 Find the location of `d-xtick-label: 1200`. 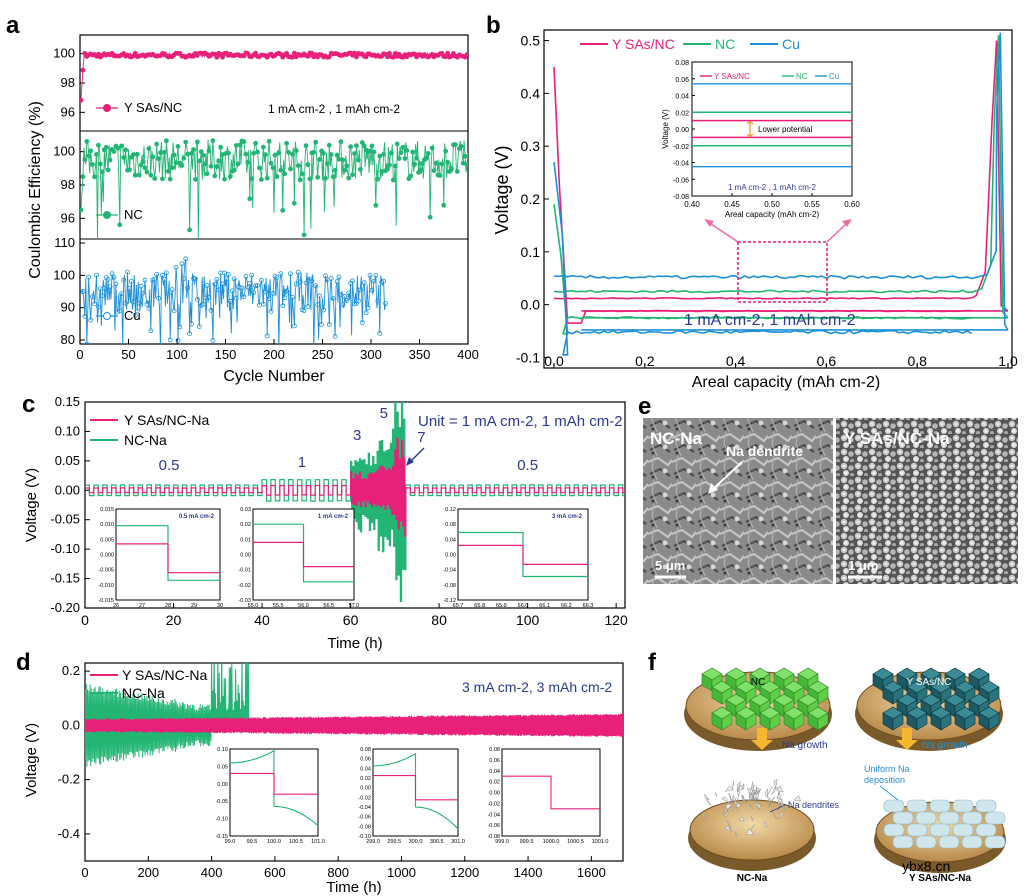

d-xtick-label: 1200 is located at coordinates (464, 872).